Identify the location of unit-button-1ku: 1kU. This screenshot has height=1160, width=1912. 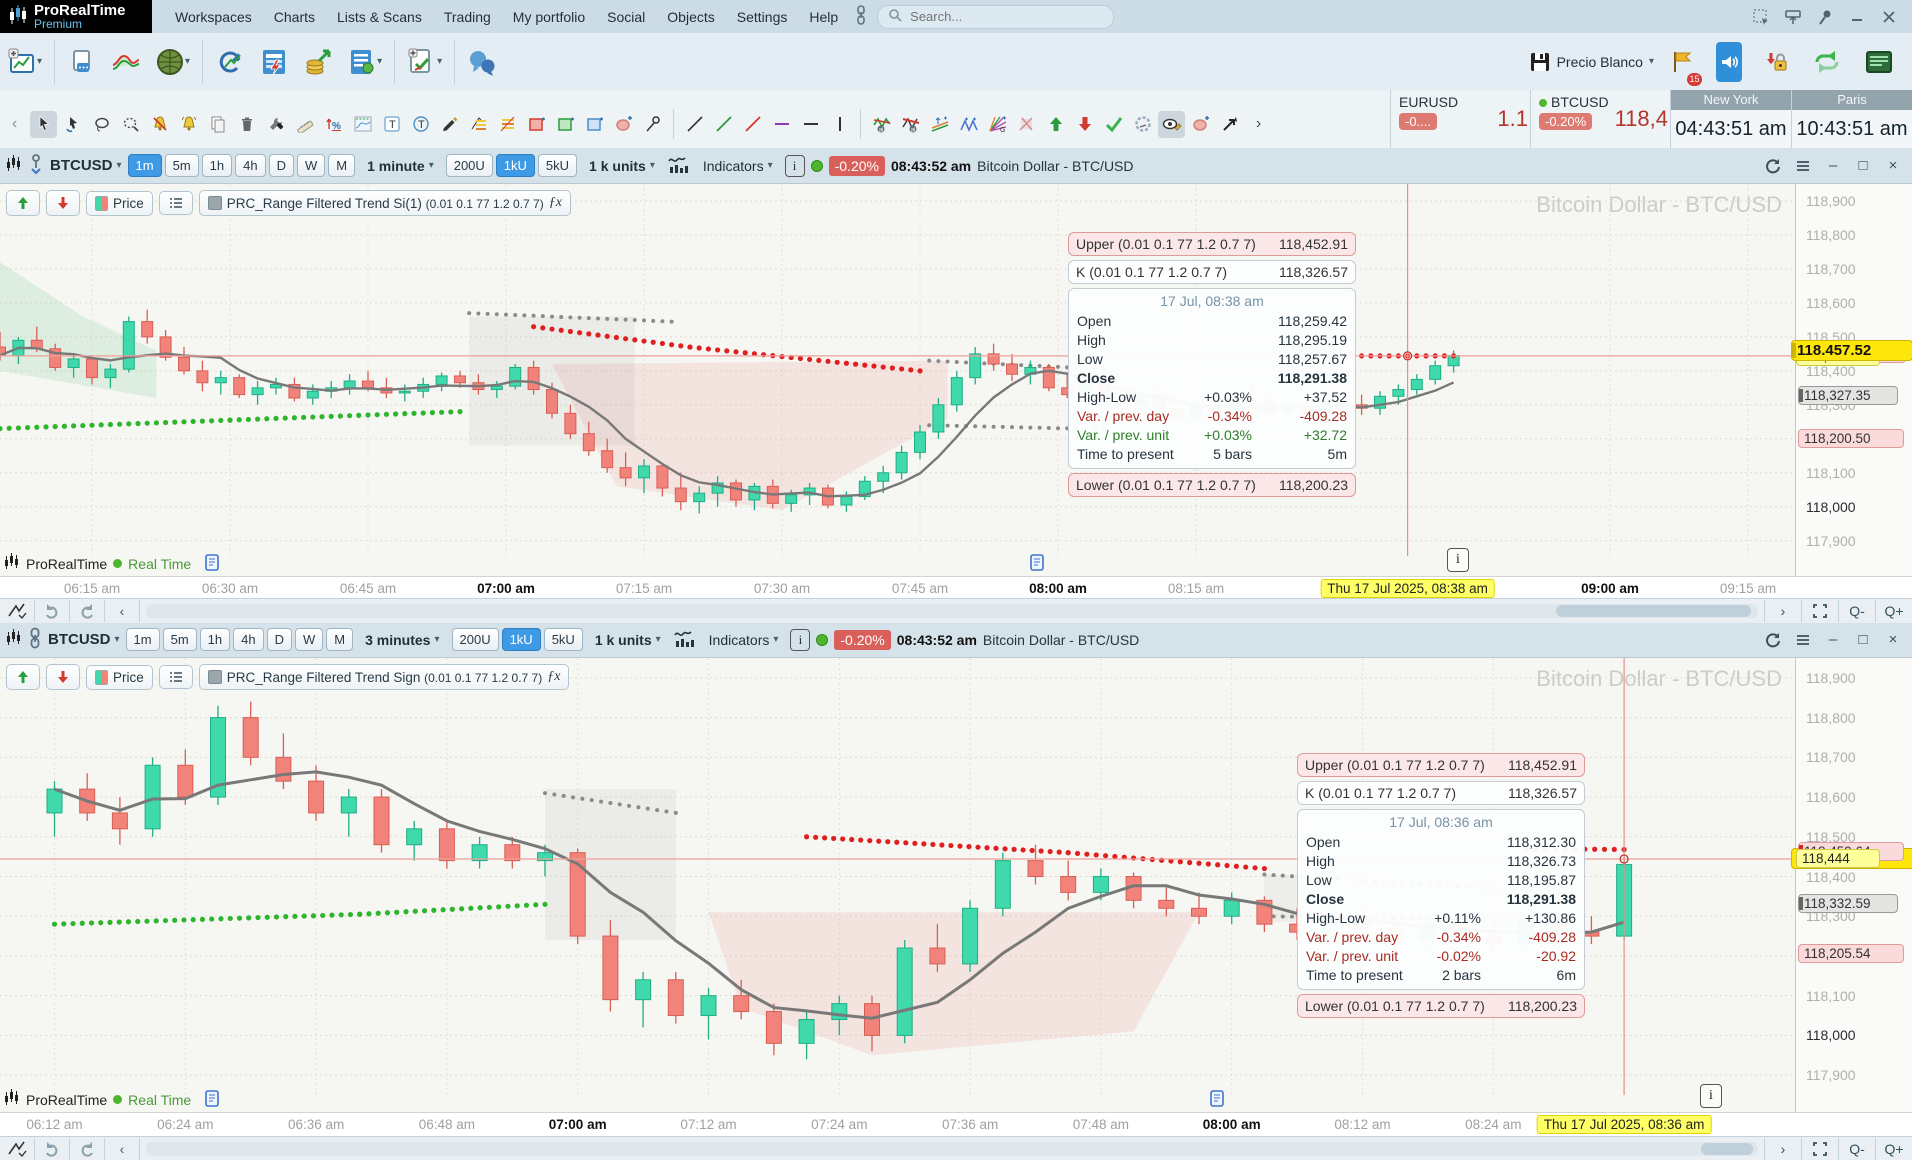
(521, 639).